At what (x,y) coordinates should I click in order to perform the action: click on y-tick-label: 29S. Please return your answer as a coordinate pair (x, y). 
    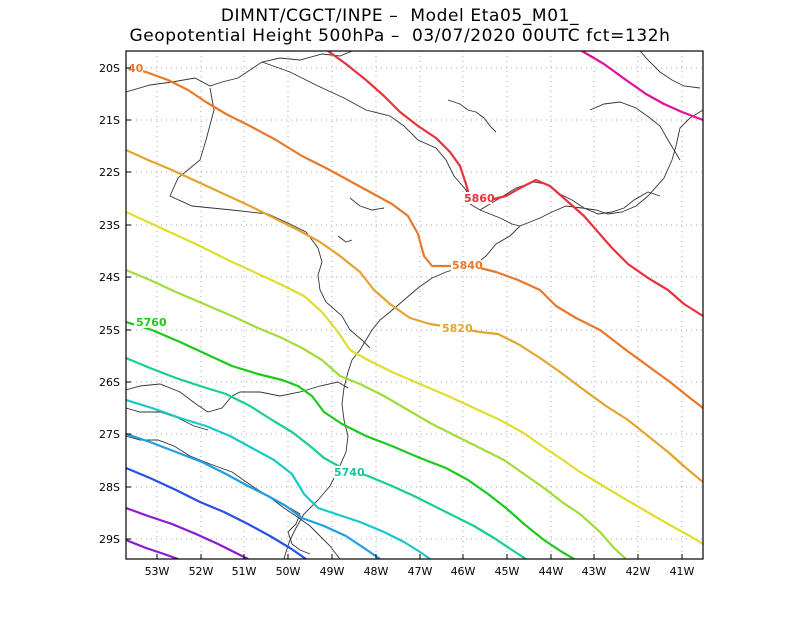
    Looking at the image, I should click on (109, 539).